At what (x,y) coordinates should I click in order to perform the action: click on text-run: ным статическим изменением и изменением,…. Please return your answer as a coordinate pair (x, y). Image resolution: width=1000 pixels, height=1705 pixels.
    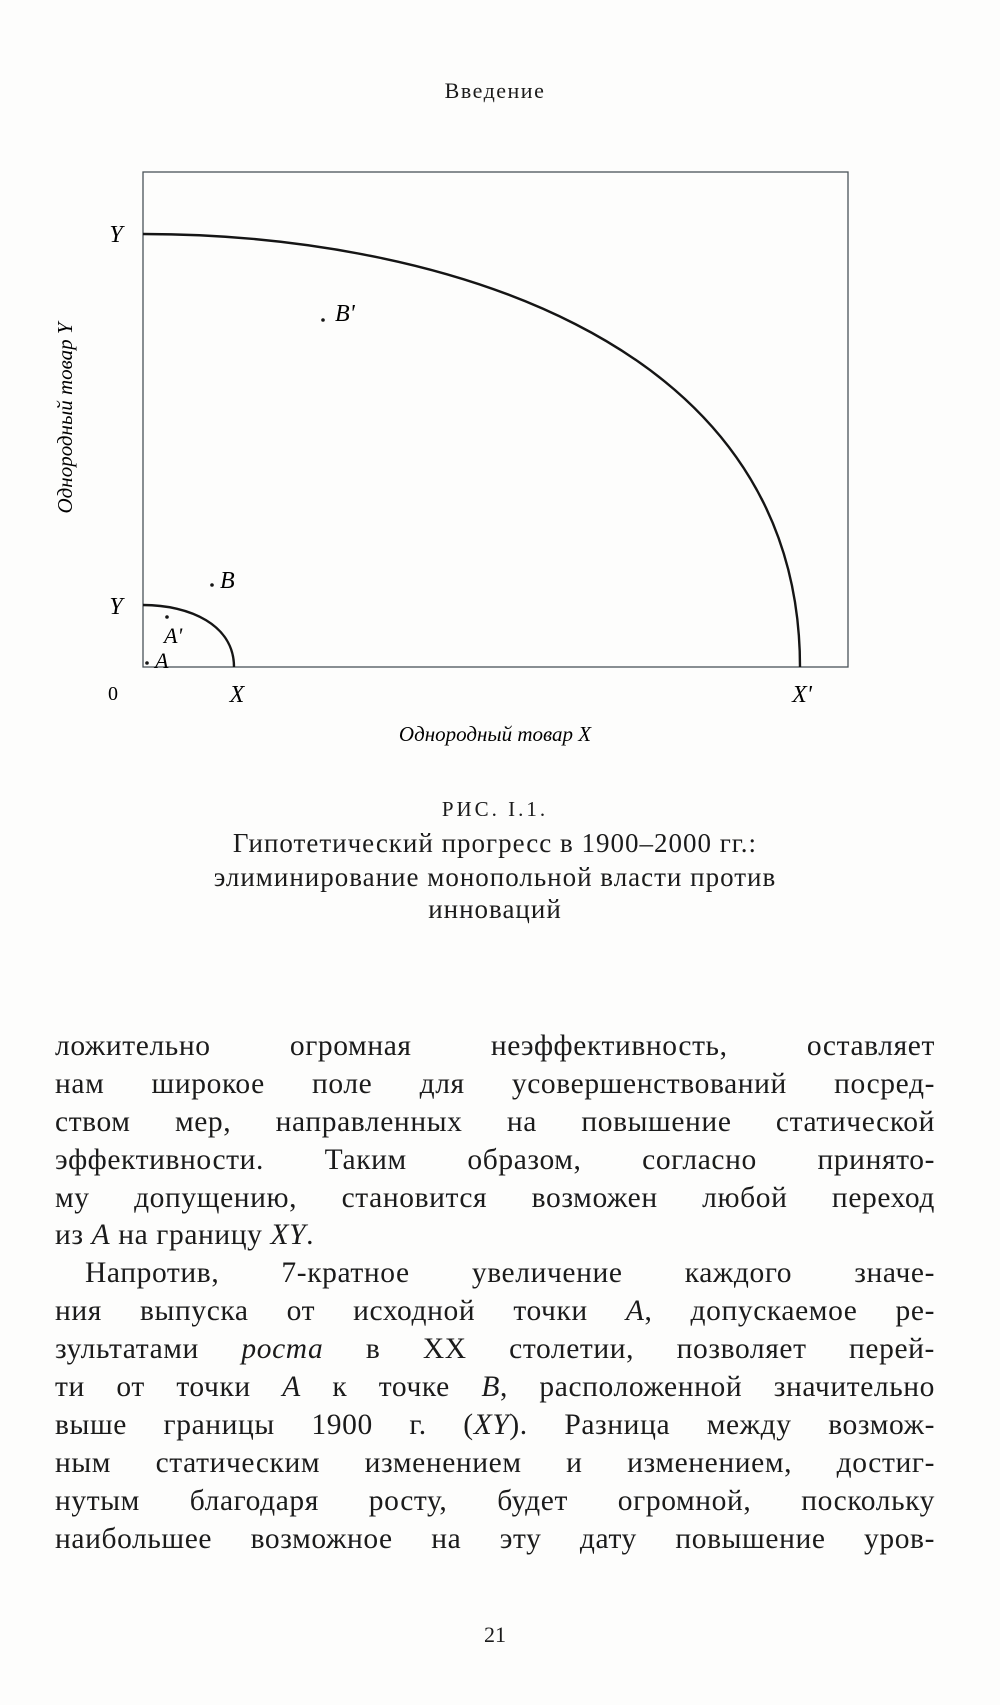
    Looking at the image, I should click on (495, 1462).